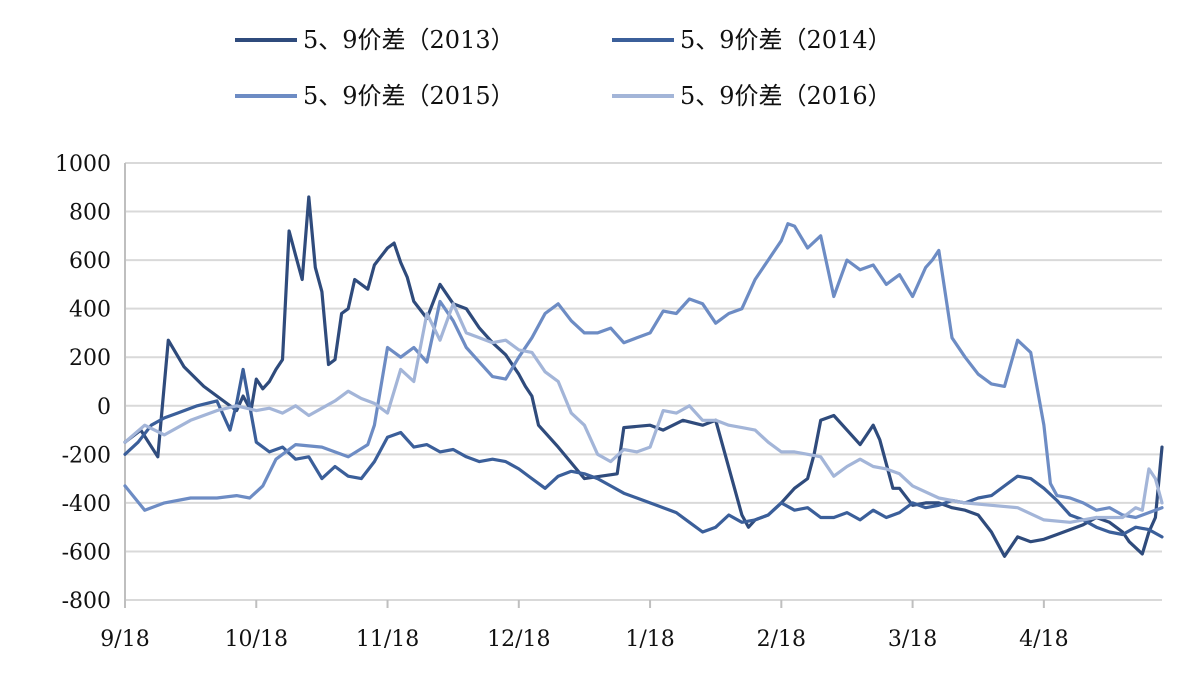 The width and height of the screenshot is (1200, 675). I want to click on y-tick-label: -200, so click(86, 455).